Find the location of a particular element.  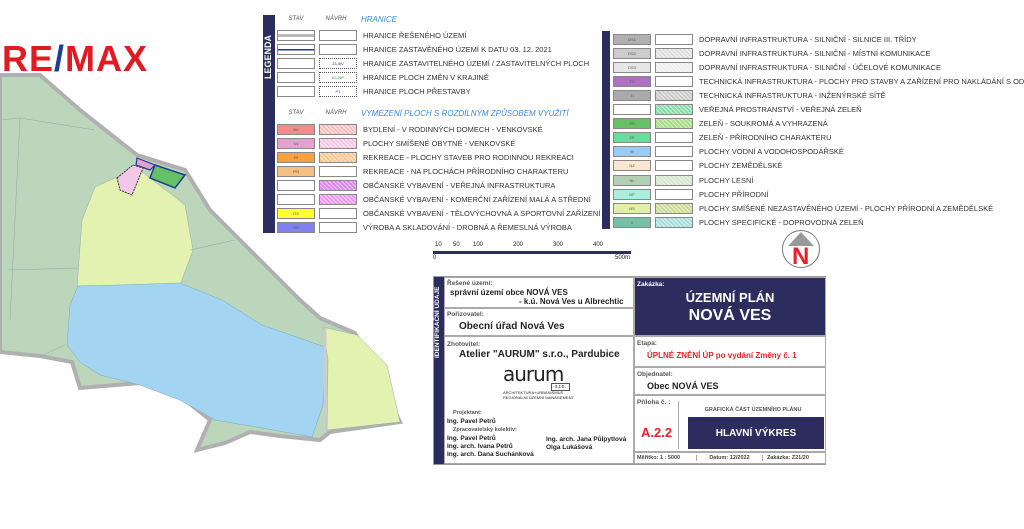

legend-row: W PLOCHY VODNÍ A VODOHOSPODÁŘSKÉ is located at coordinates (728, 152).